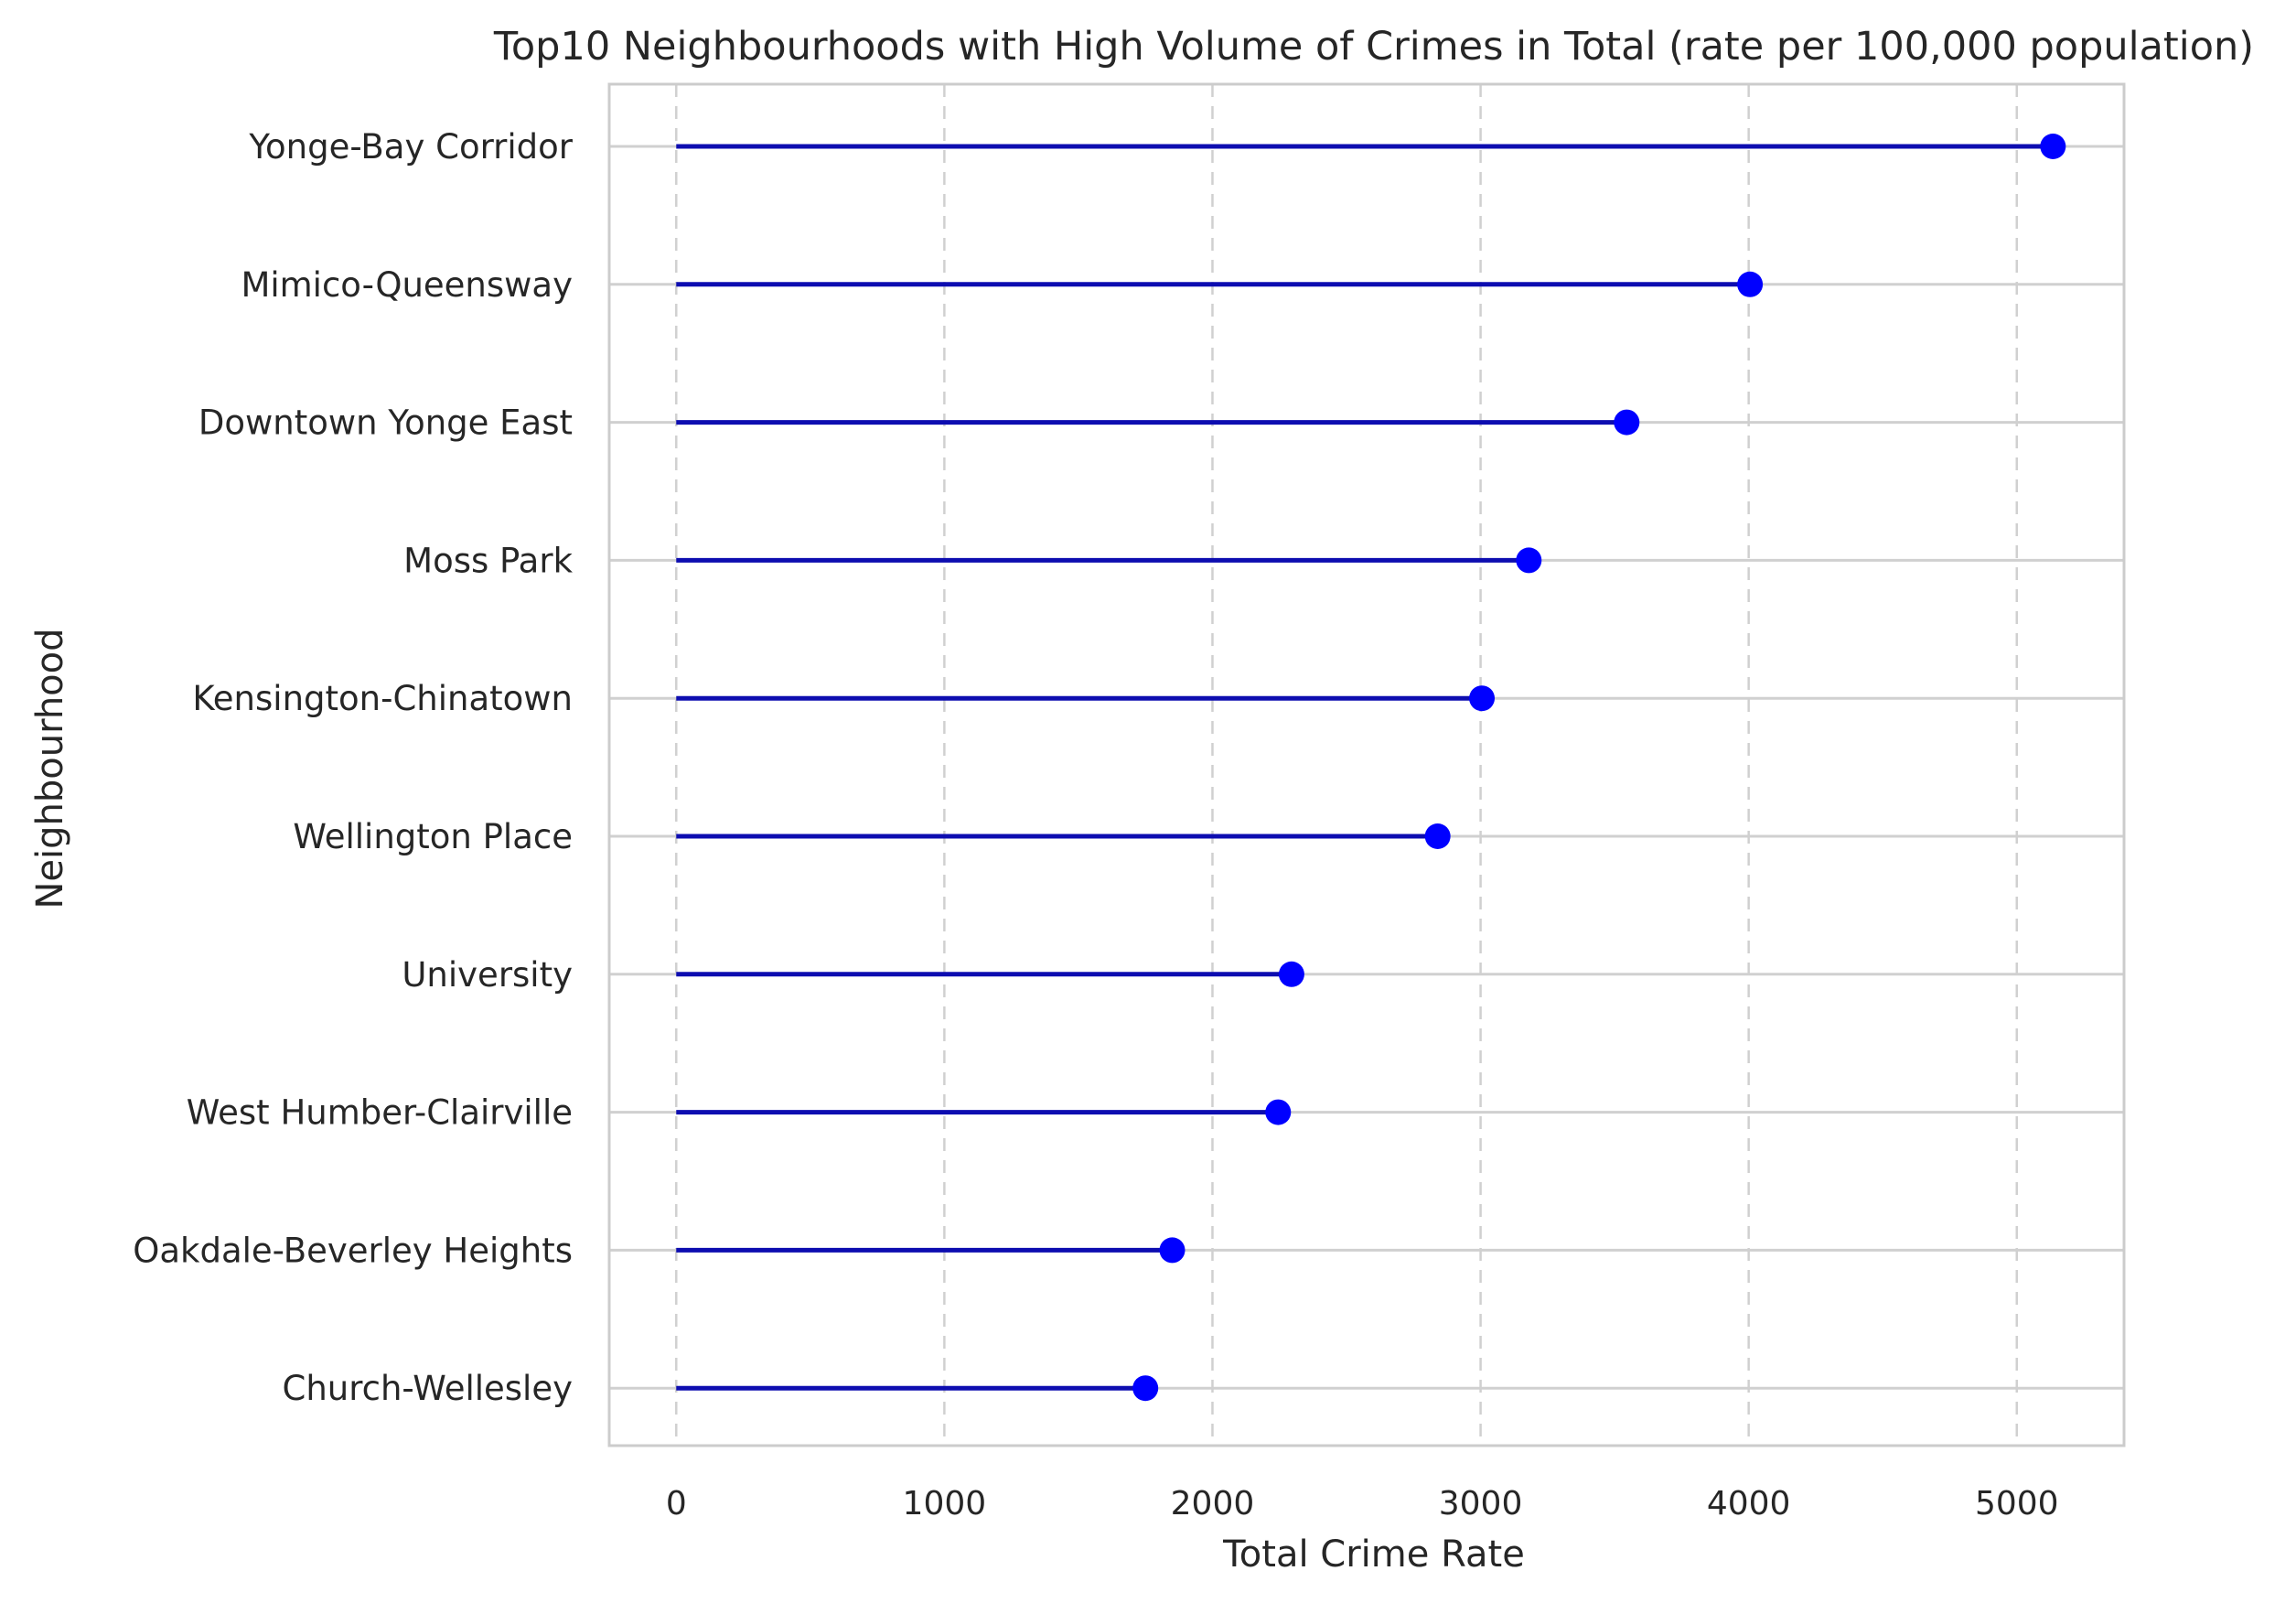 This screenshot has width=2296, height=1603. What do you see at coordinates (1749, 1503) in the screenshot?
I see `x-tick-label: 4000` at bounding box center [1749, 1503].